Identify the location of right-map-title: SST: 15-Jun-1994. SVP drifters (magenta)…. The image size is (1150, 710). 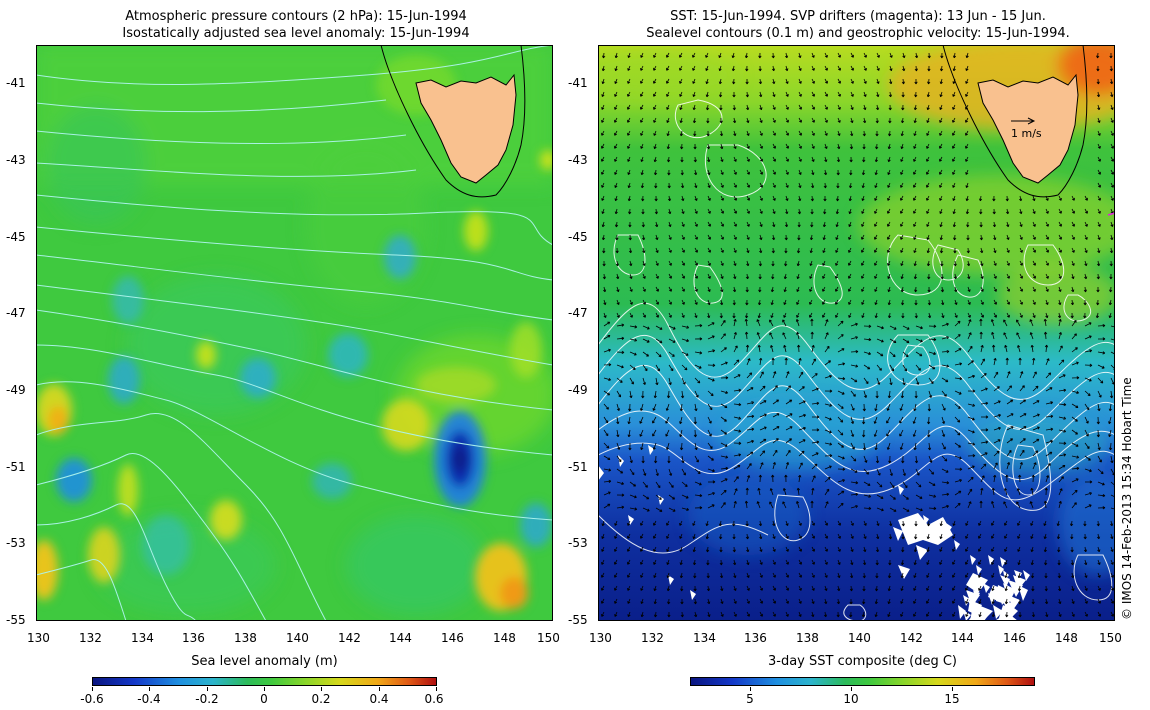
(858, 25).